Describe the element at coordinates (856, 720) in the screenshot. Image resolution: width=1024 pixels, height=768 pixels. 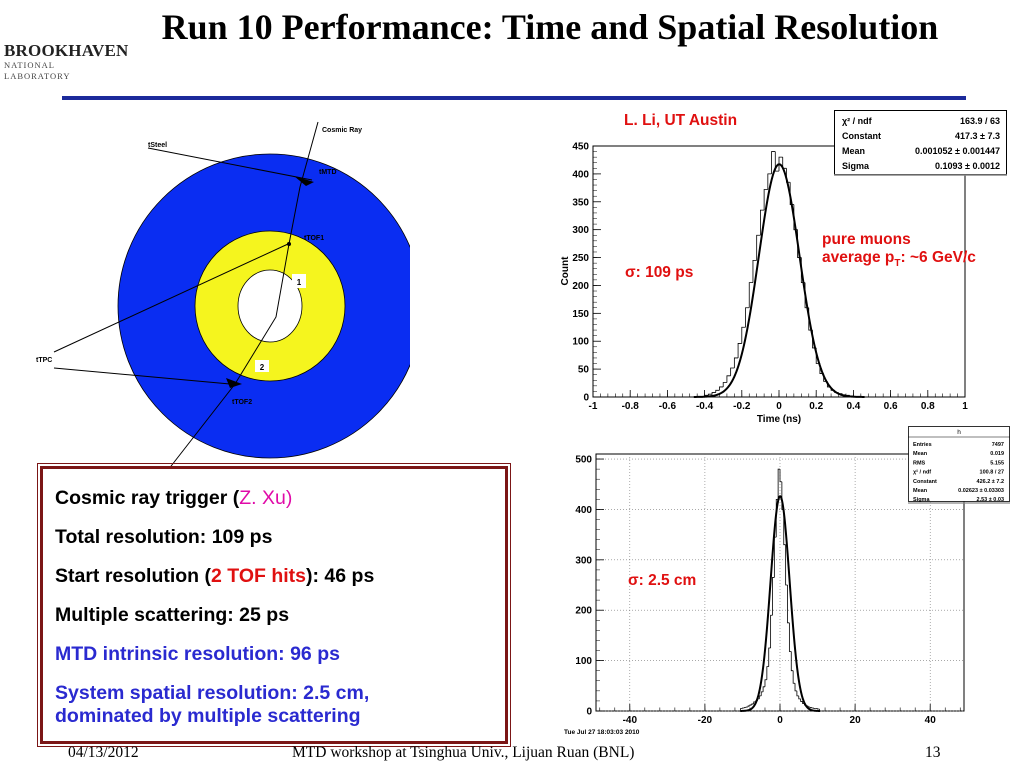
I see `x-tick-label: 20` at that location.